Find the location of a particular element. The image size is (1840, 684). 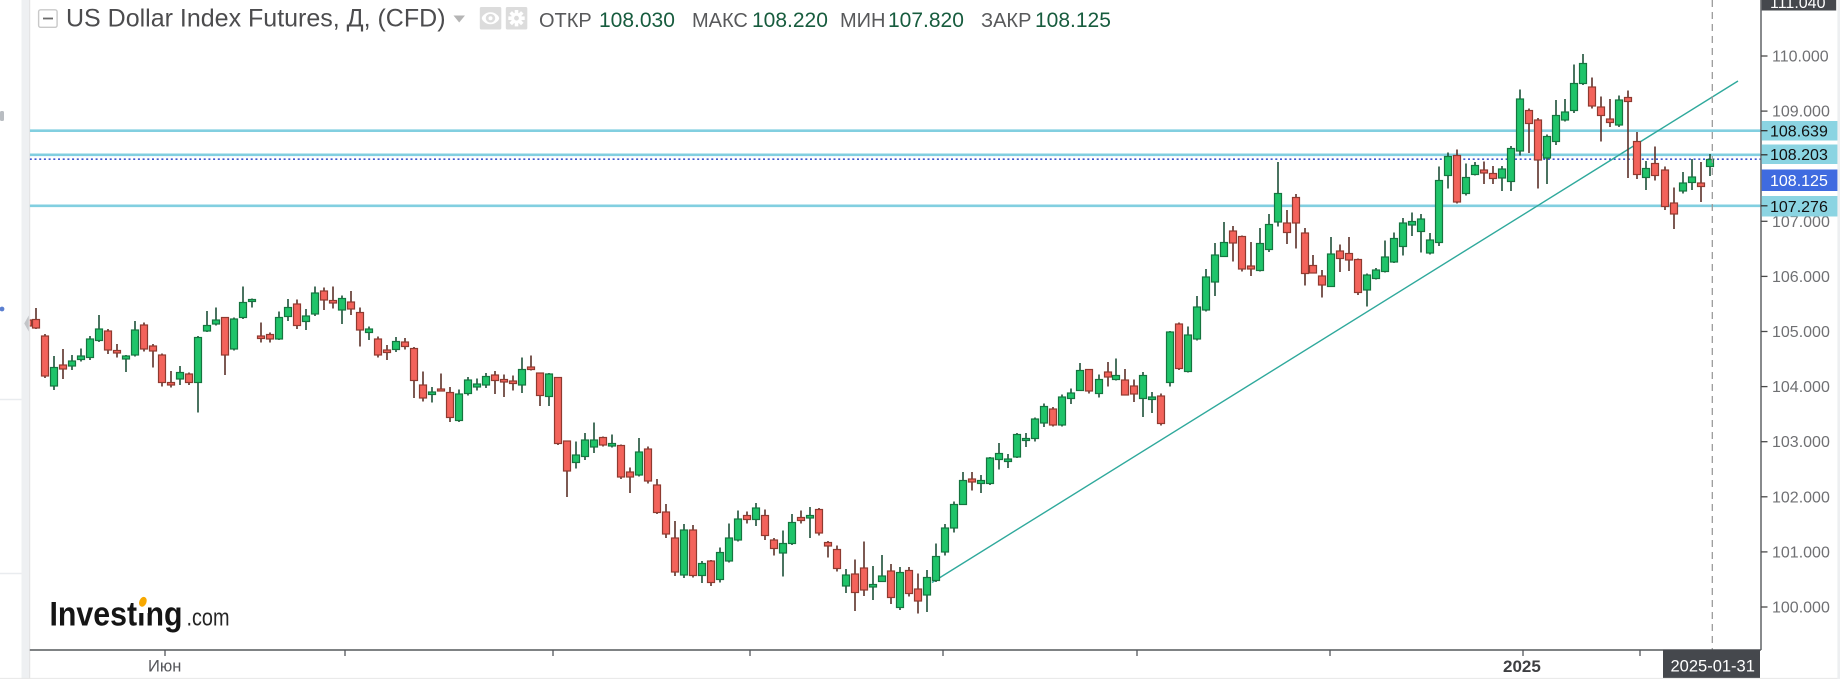

svg-text: 109.000 is located at coordinates (1801, 112).